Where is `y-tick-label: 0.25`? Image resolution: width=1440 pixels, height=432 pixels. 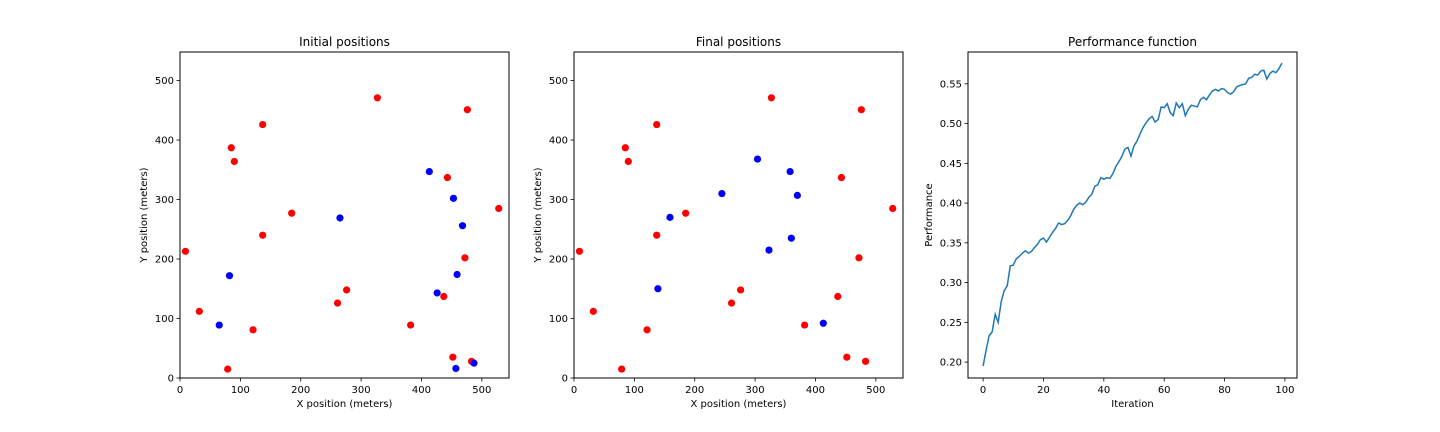
y-tick-label: 0.25 is located at coordinates (951, 323).